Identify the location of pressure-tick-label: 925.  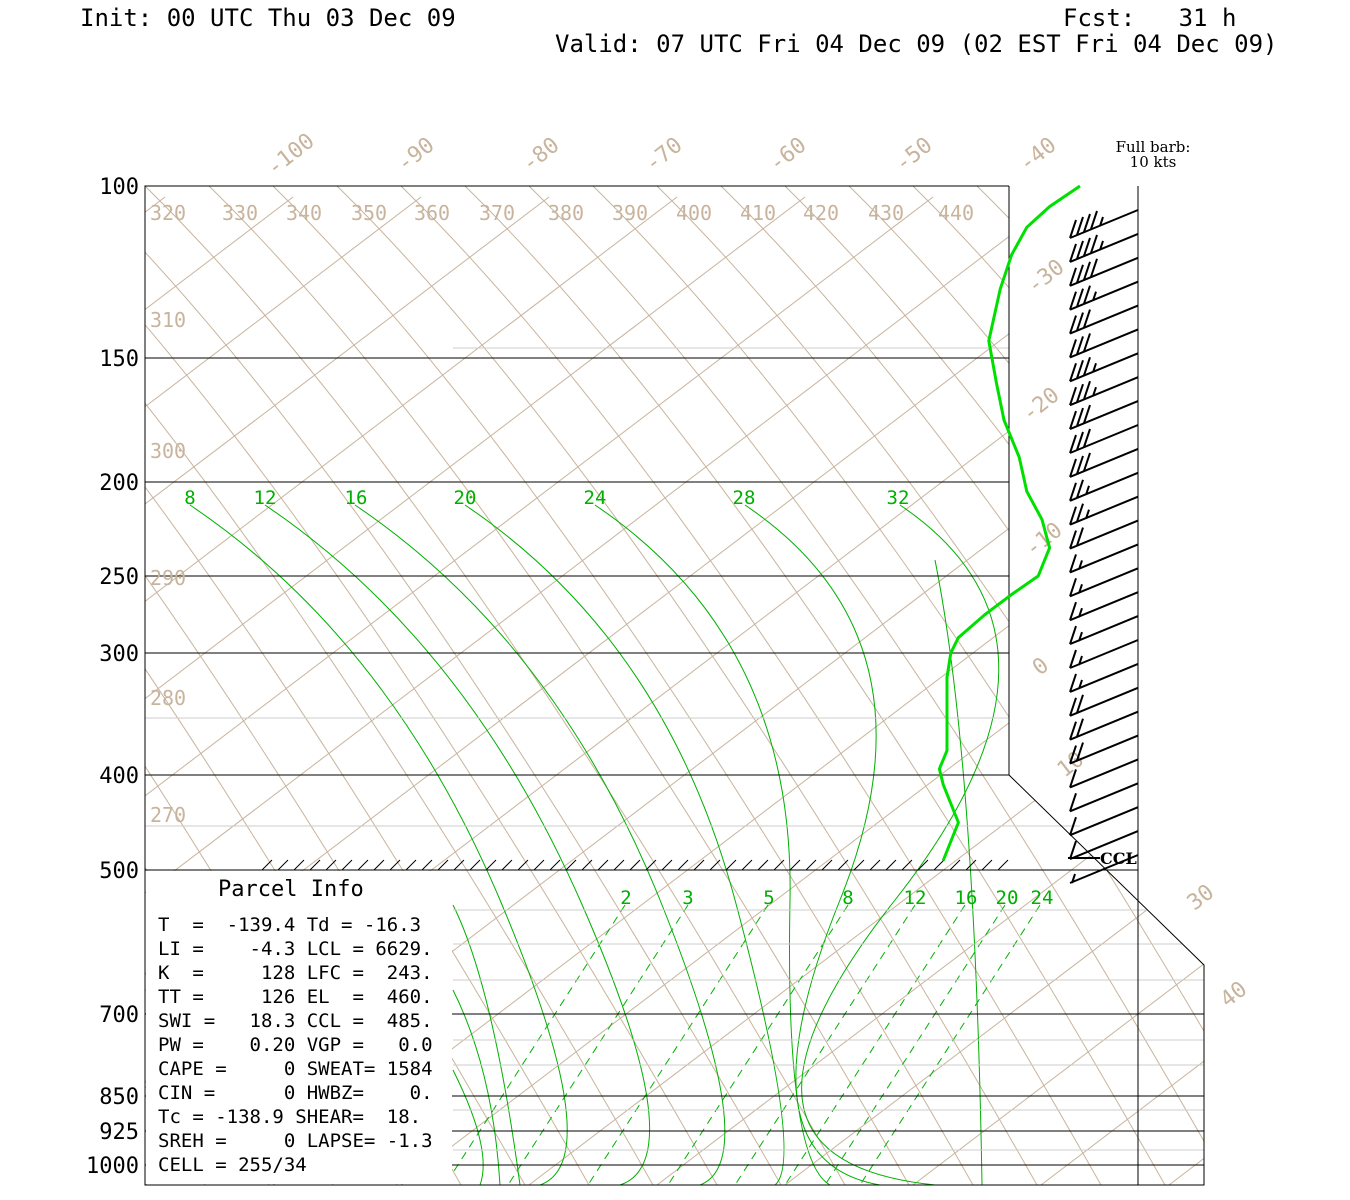
(119, 1132).